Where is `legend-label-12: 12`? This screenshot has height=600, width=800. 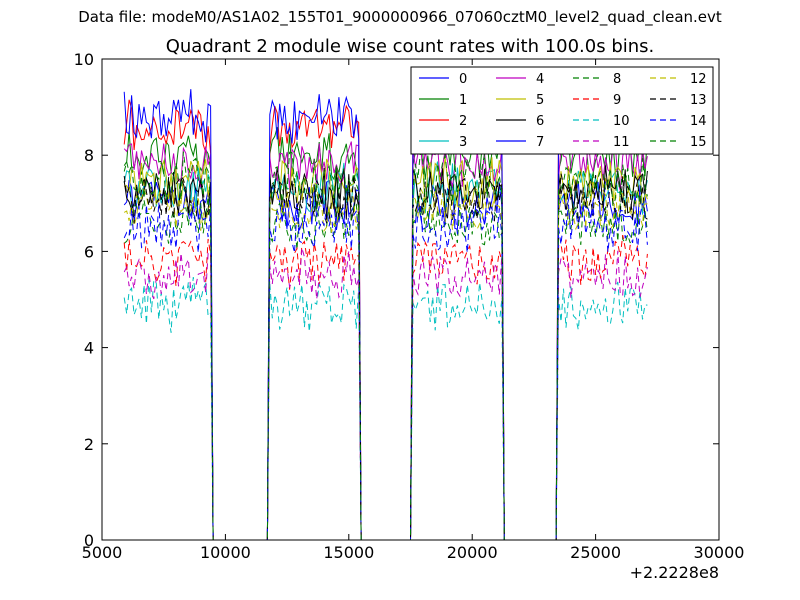
legend-label-12: 12 is located at coordinates (698, 79).